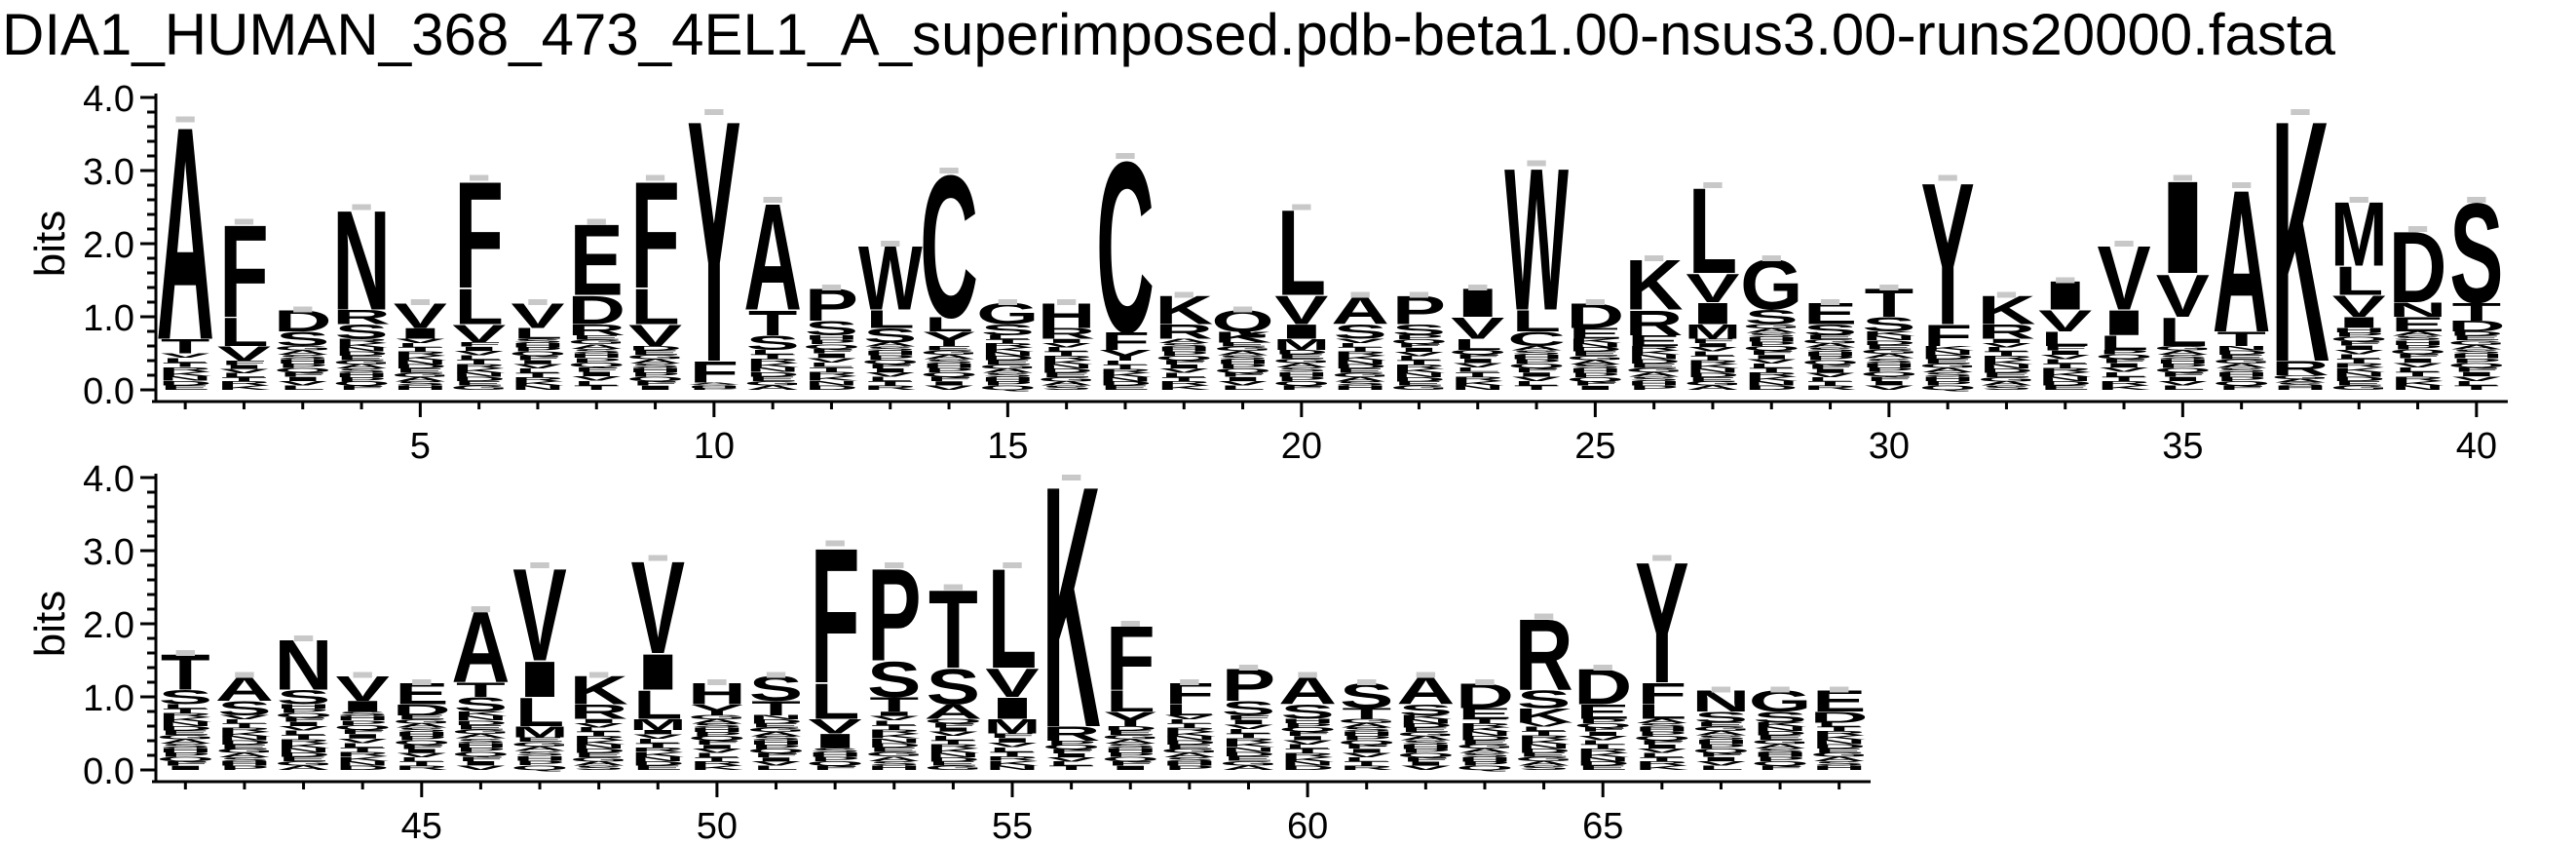 The height and width of the screenshot is (845, 2576). I want to click on y-tick-label: 2.0, so click(108, 245).